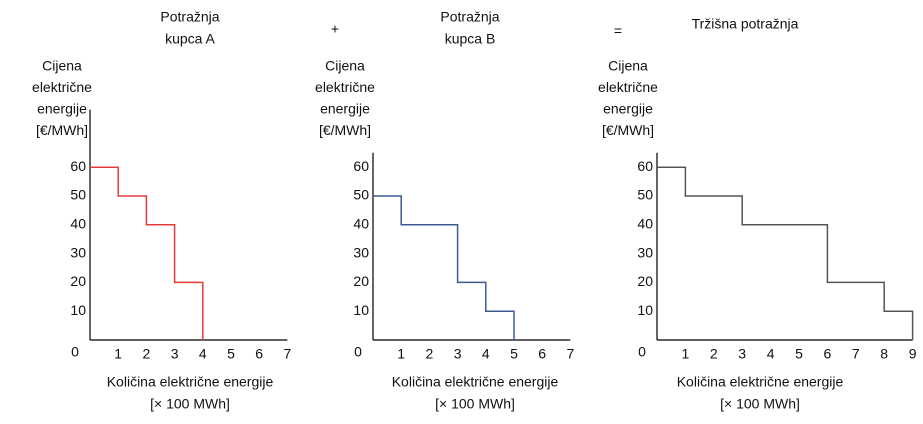 The image size is (923, 424). What do you see at coordinates (913, 354) in the screenshot?
I see `x-tick-label: 9` at bounding box center [913, 354].